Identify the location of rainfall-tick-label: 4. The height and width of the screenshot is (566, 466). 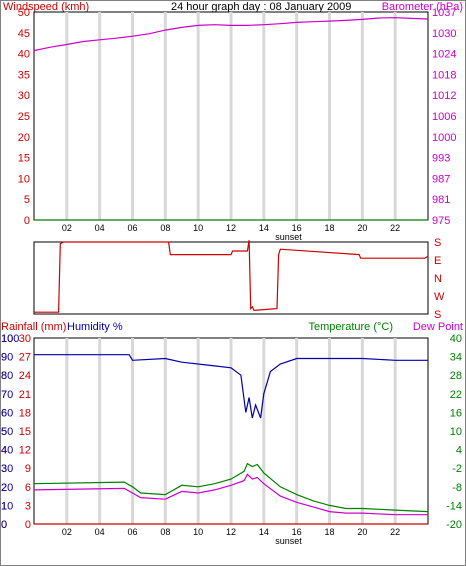
(4, 451).